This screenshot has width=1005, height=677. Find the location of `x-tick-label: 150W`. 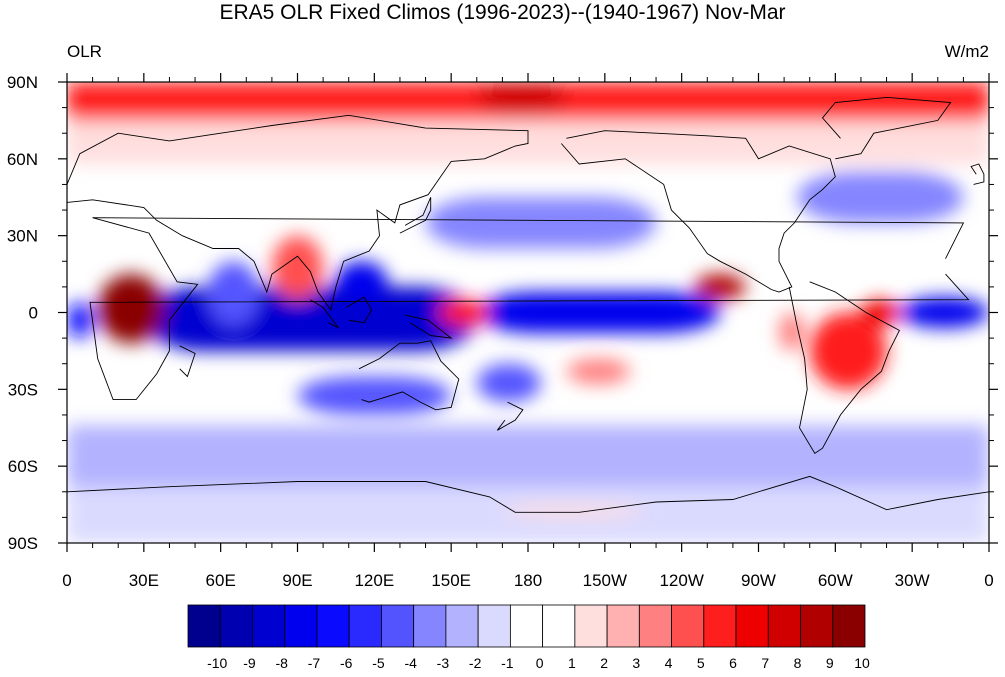

x-tick-label: 150W is located at coordinates (605, 580).